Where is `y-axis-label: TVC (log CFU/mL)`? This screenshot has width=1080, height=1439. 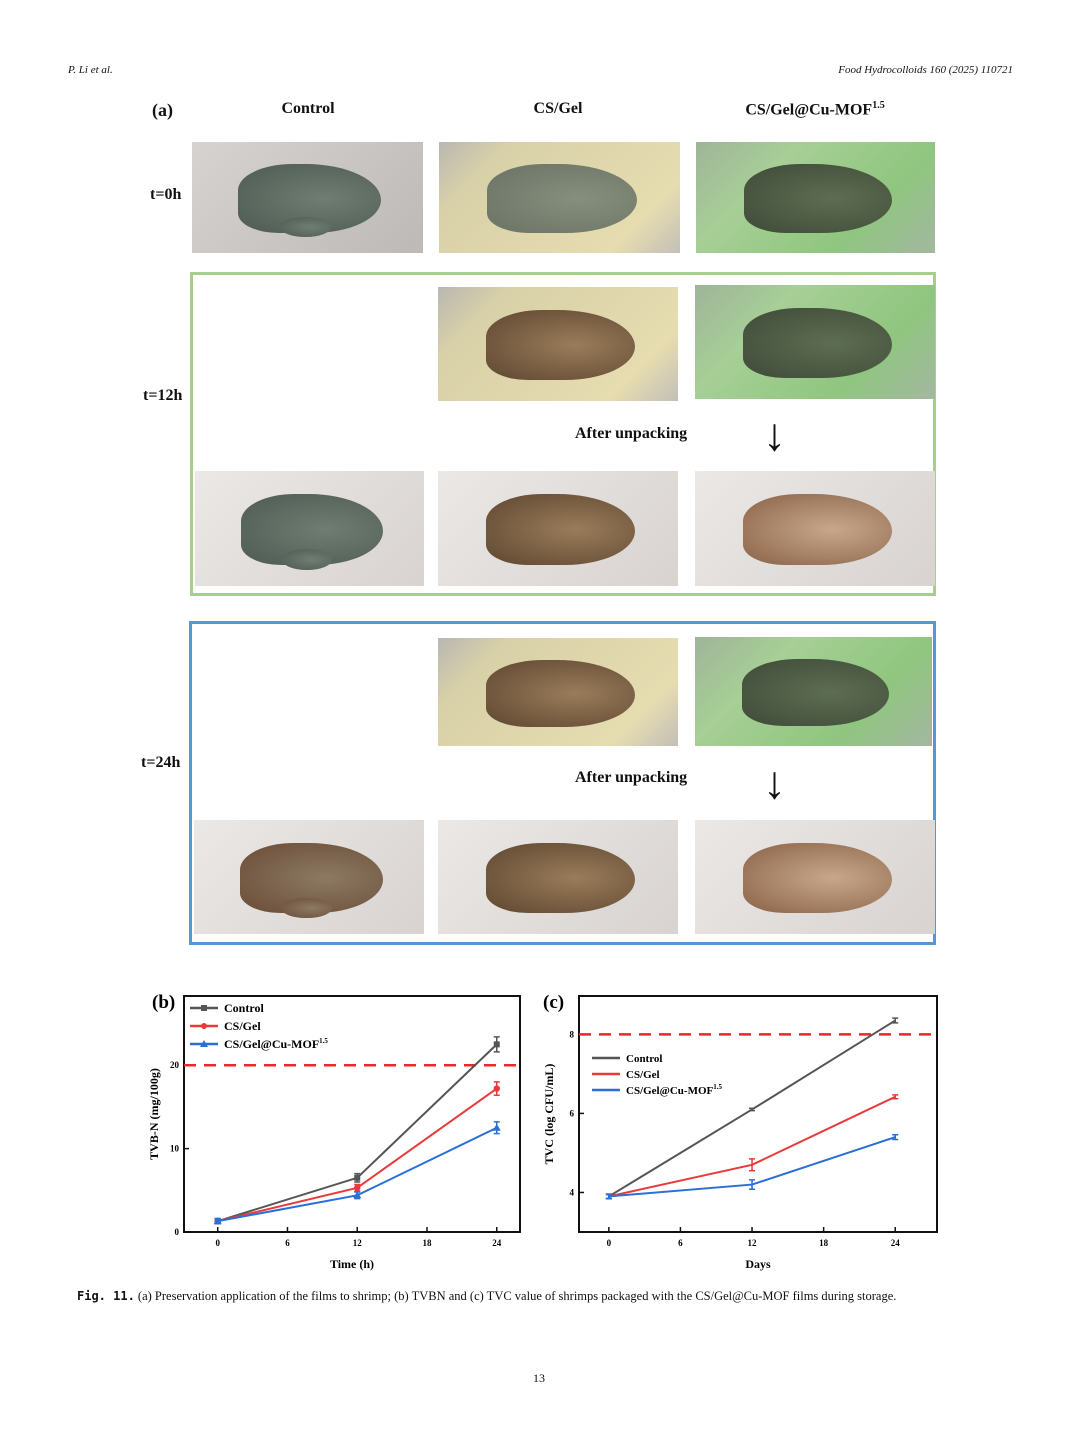
y-axis-label: TVC (log CFU/mL) is located at coordinates (549, 1114).